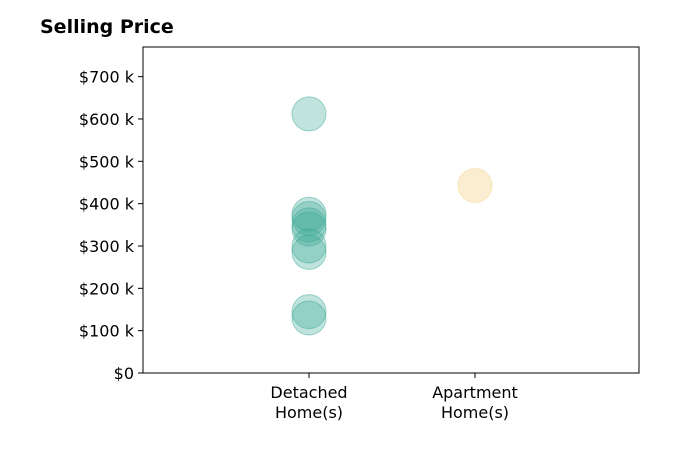 The height and width of the screenshot is (462, 679). I want to click on y-tick-label: $600 k, so click(107, 119).